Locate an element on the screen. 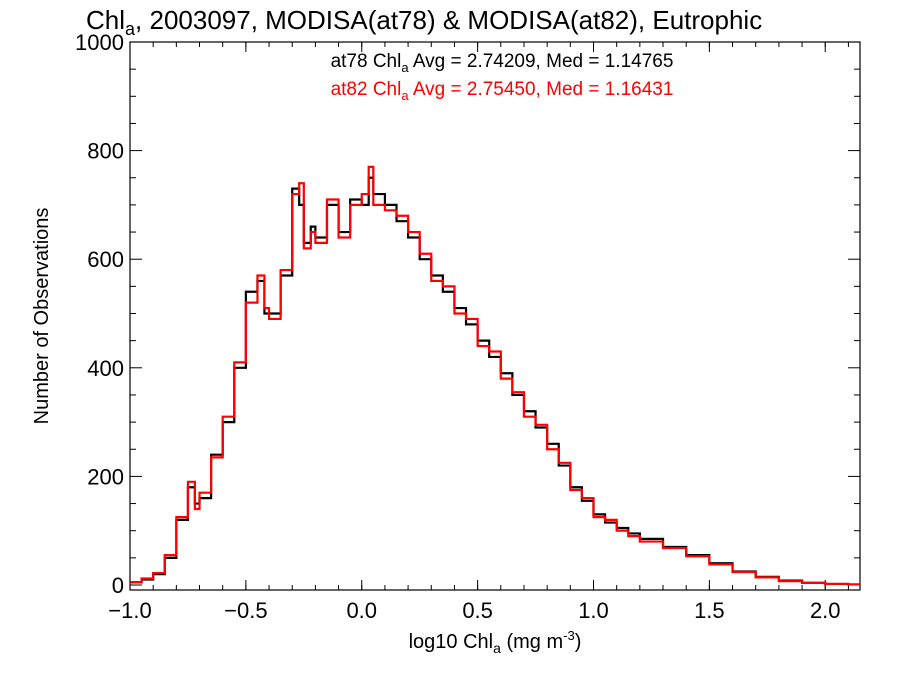 The width and height of the screenshot is (900, 675). x-tick-label: 0.0 is located at coordinates (361, 610).